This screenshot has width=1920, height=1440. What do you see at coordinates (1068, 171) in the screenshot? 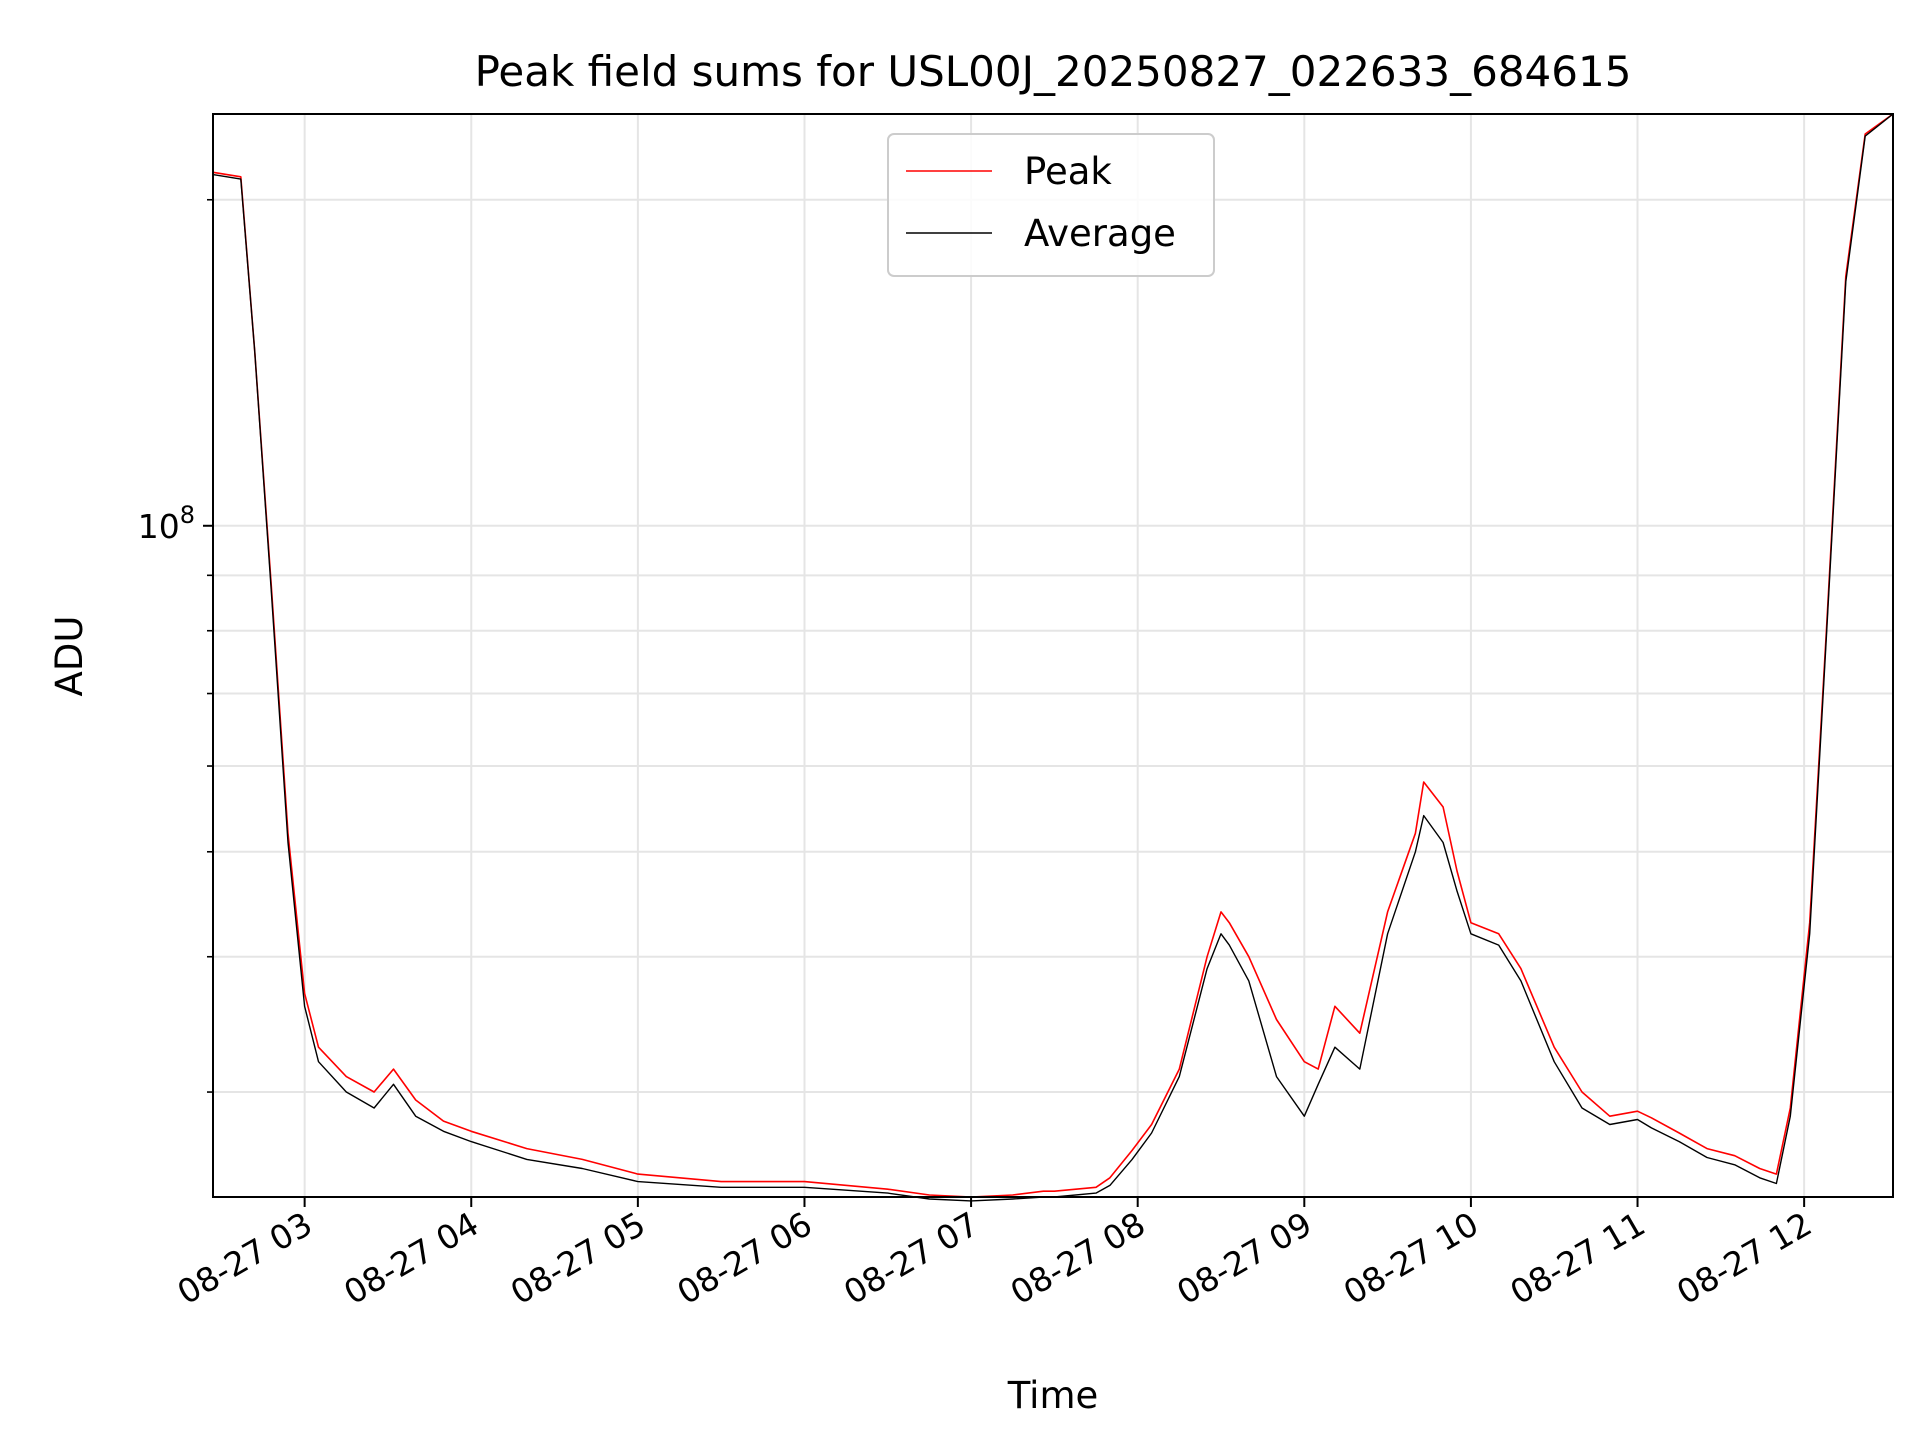
I see `legend-label-peak: Peak` at bounding box center [1068, 171].